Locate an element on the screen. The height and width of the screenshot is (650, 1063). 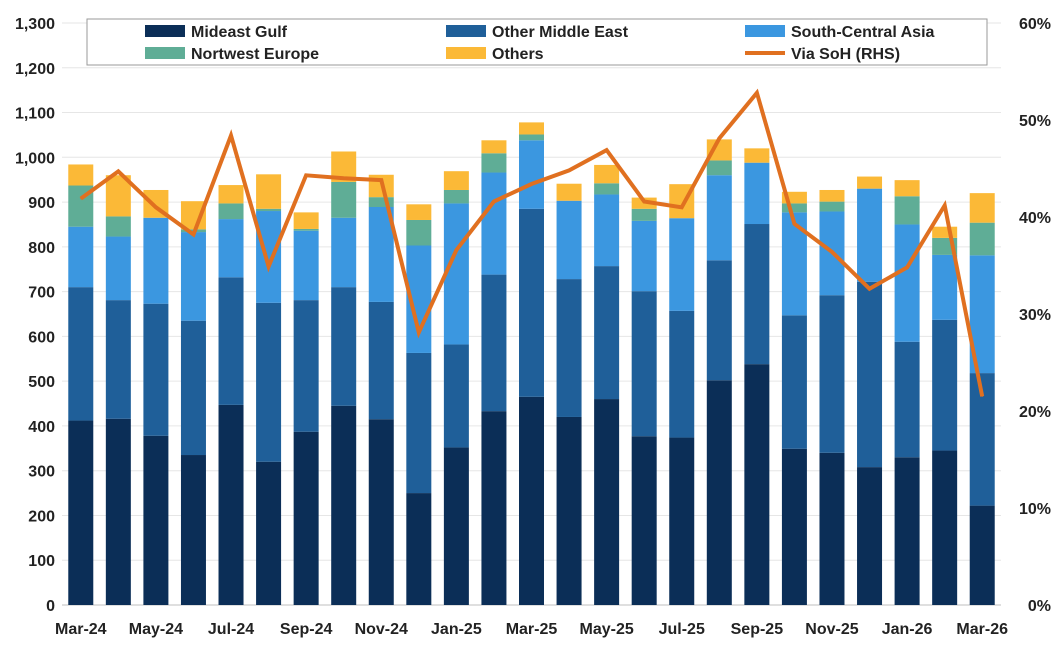
y-tick-label: 500 is located at coordinates (41, 382).